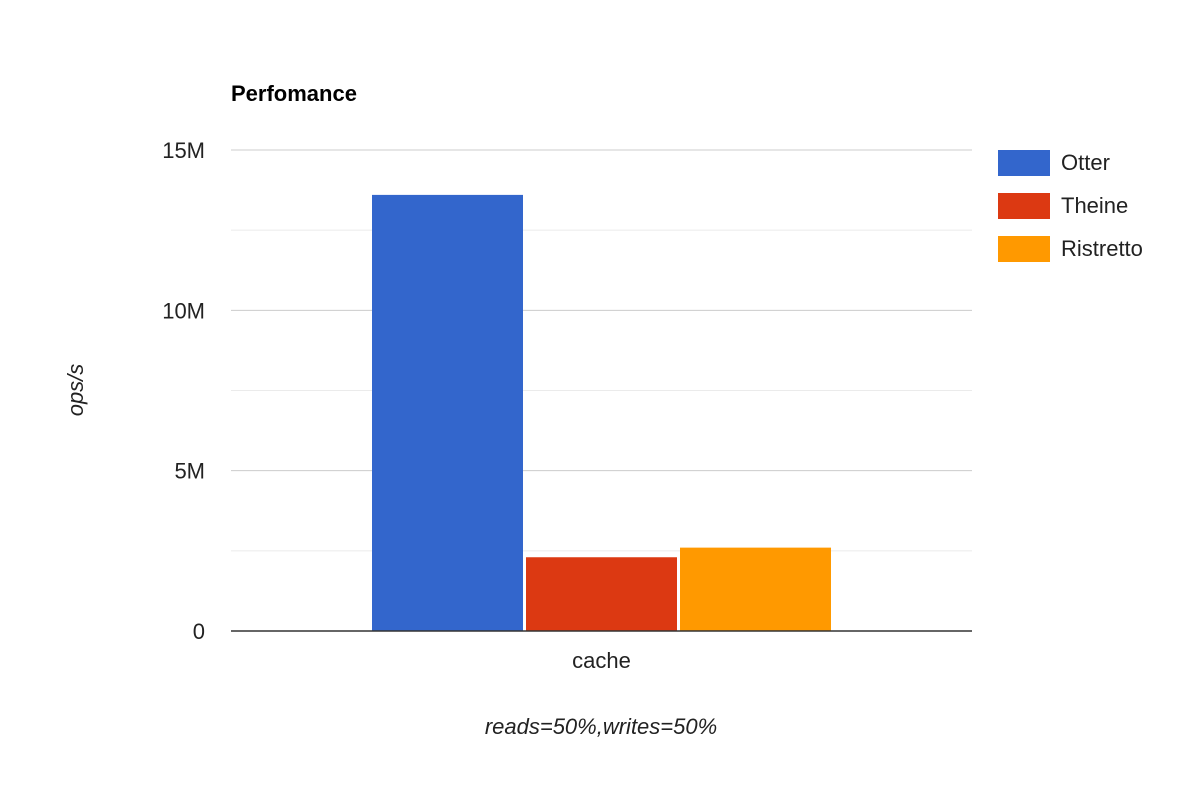 Image resolution: width=1200 pixels, height=785 pixels. Describe the element at coordinates (1024, 163) in the screenshot. I see `legend-swatch-otter` at that location.